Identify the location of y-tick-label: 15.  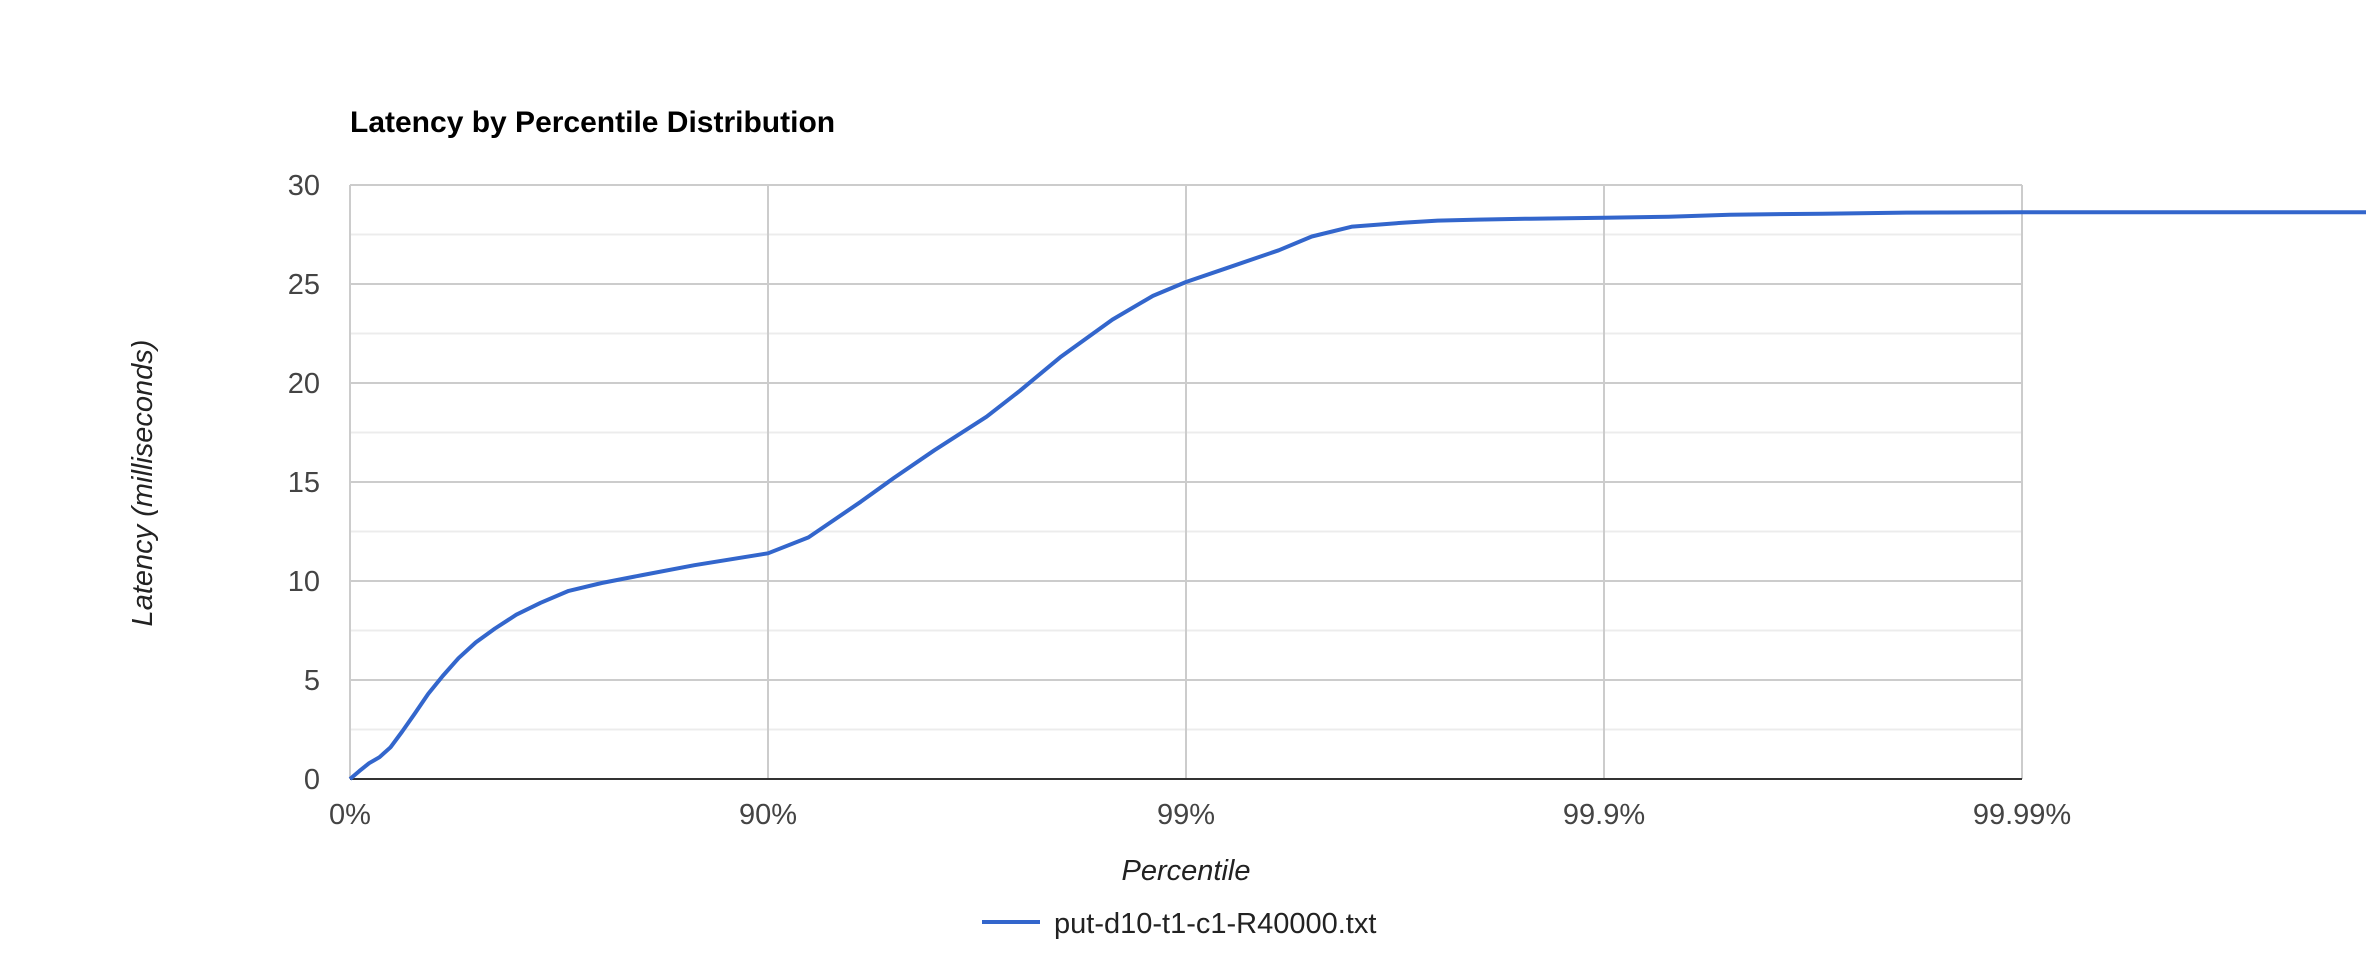
(304, 483).